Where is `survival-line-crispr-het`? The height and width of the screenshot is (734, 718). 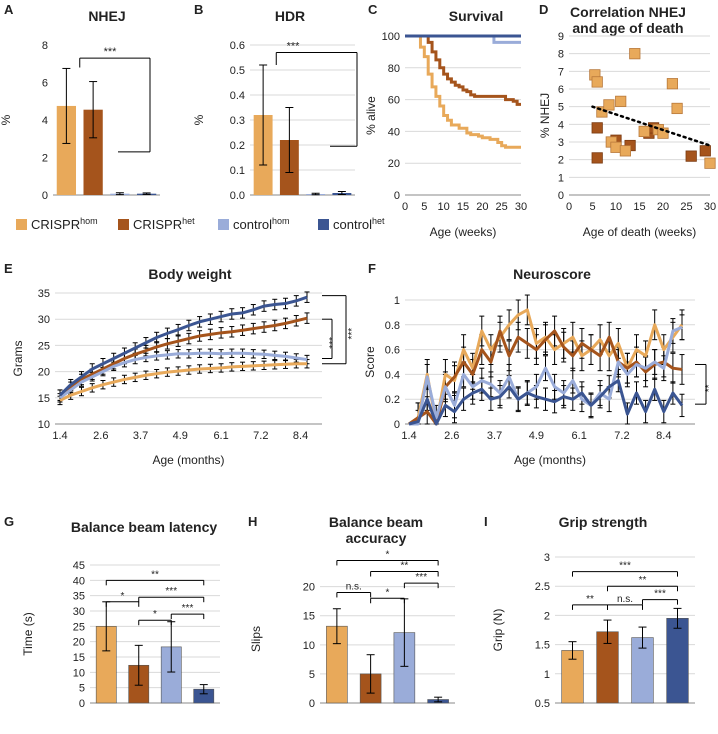
survival-line-crispr-het is located at coordinates (463, 70).